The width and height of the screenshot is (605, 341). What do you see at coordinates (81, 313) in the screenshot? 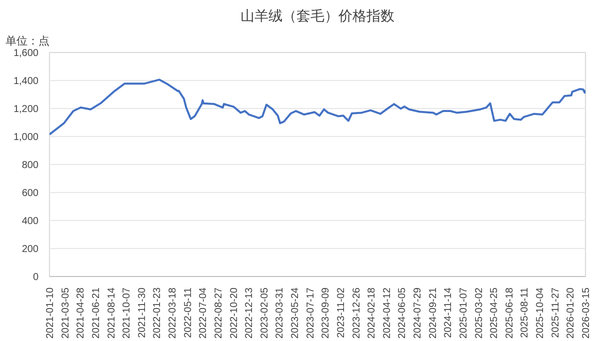
I see `x-tick-label: 2021-04-28` at bounding box center [81, 313].